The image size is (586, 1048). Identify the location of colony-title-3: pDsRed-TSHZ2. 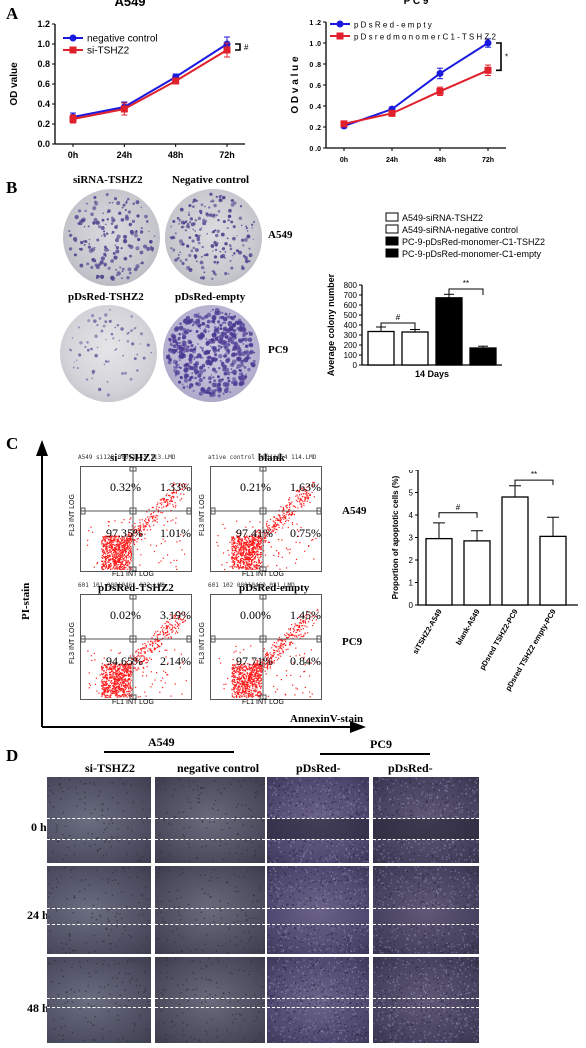
(106, 297).